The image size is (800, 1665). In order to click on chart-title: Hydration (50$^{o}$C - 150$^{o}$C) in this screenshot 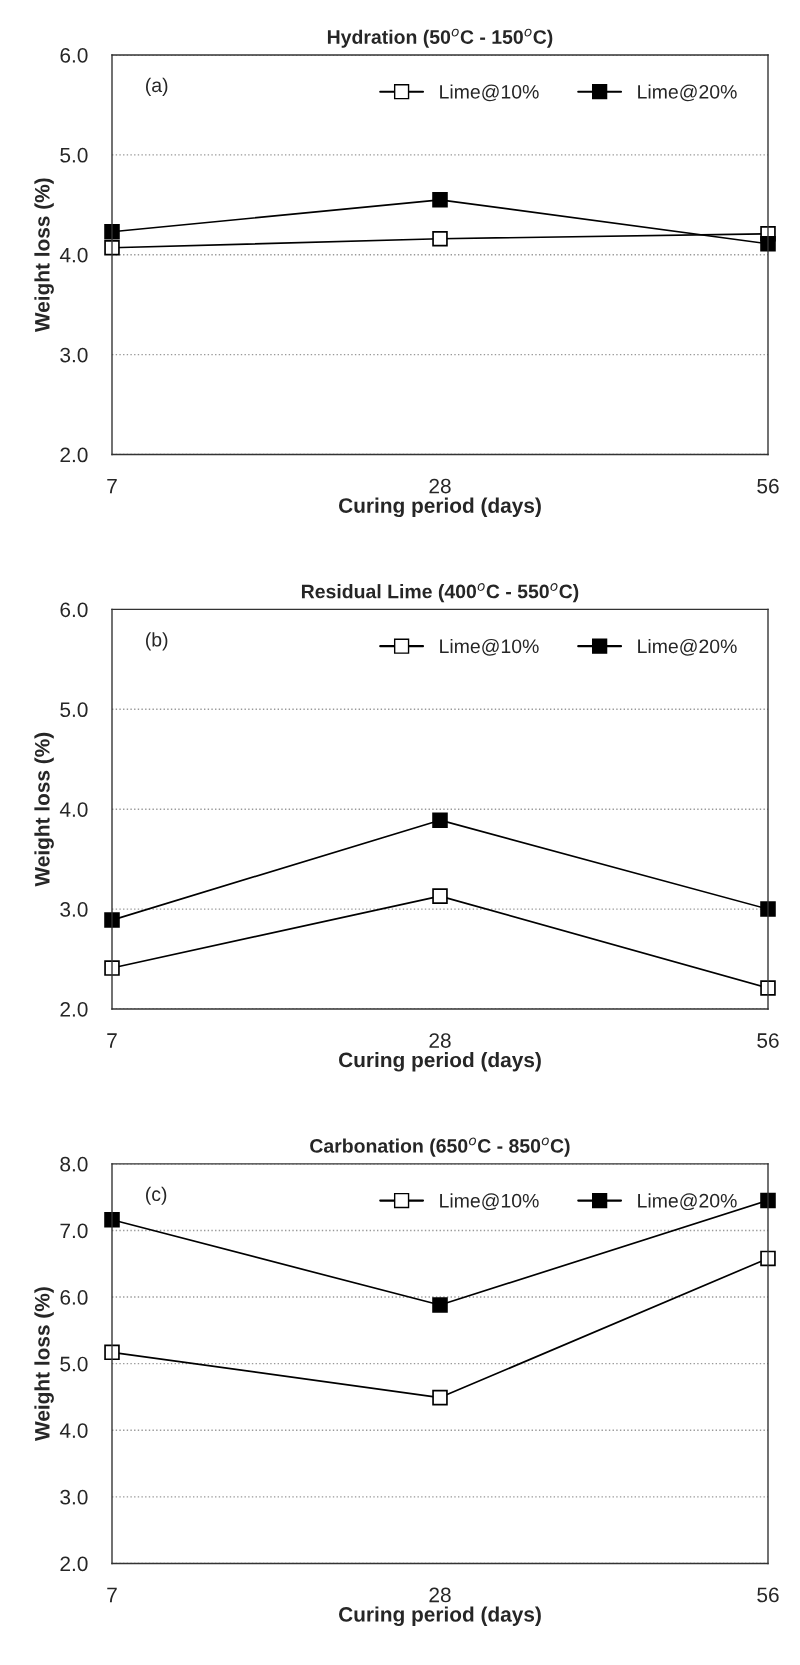, I will do `click(440, 38)`.